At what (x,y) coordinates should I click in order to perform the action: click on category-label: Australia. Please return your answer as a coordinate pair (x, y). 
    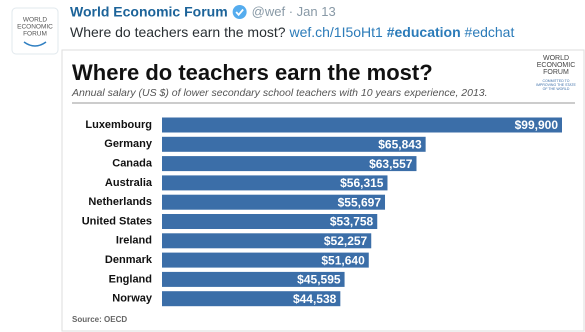
    Looking at the image, I should click on (129, 183).